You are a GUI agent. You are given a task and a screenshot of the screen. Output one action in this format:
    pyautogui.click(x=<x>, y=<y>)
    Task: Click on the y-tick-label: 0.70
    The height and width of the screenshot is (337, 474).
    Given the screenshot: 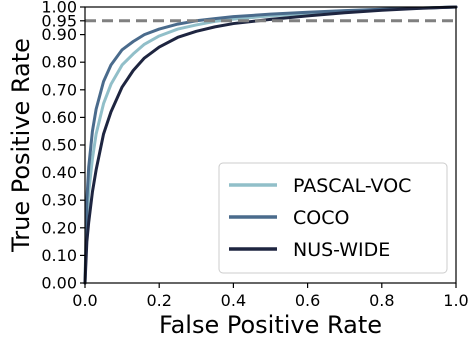 What is the action you would take?
    pyautogui.click(x=59, y=89)
    